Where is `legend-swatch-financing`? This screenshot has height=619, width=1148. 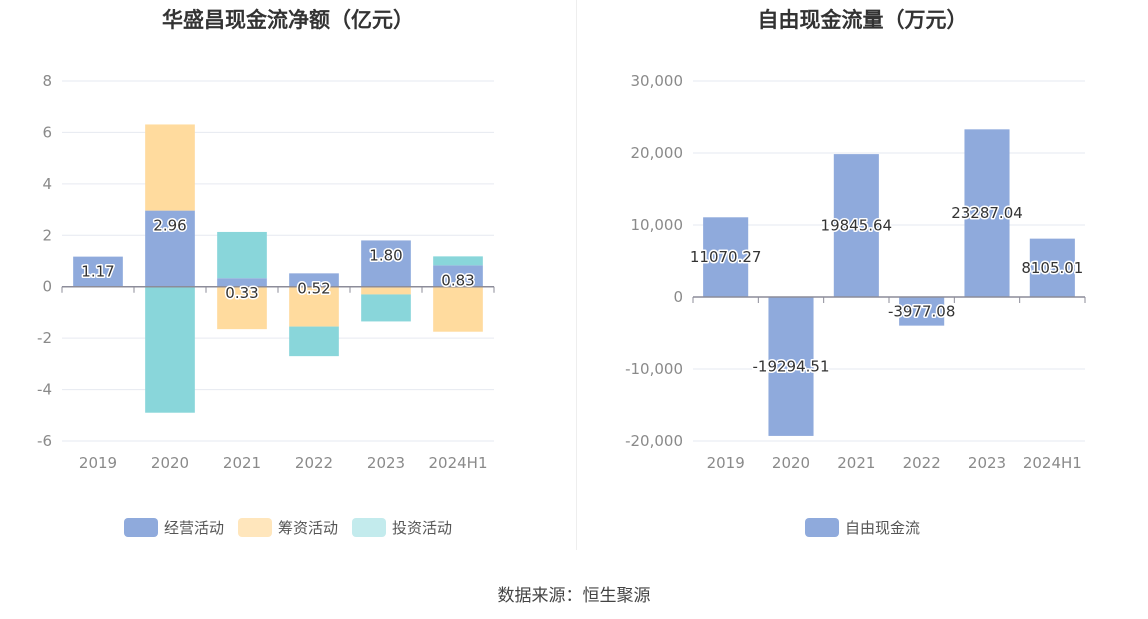 legend-swatch-financing is located at coordinates (254, 527).